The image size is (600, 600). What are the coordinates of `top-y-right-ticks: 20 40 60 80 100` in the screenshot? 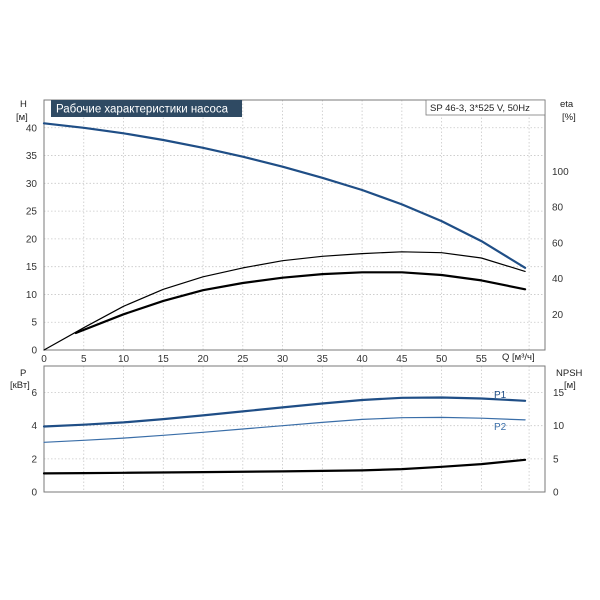 It's located at (560, 244).